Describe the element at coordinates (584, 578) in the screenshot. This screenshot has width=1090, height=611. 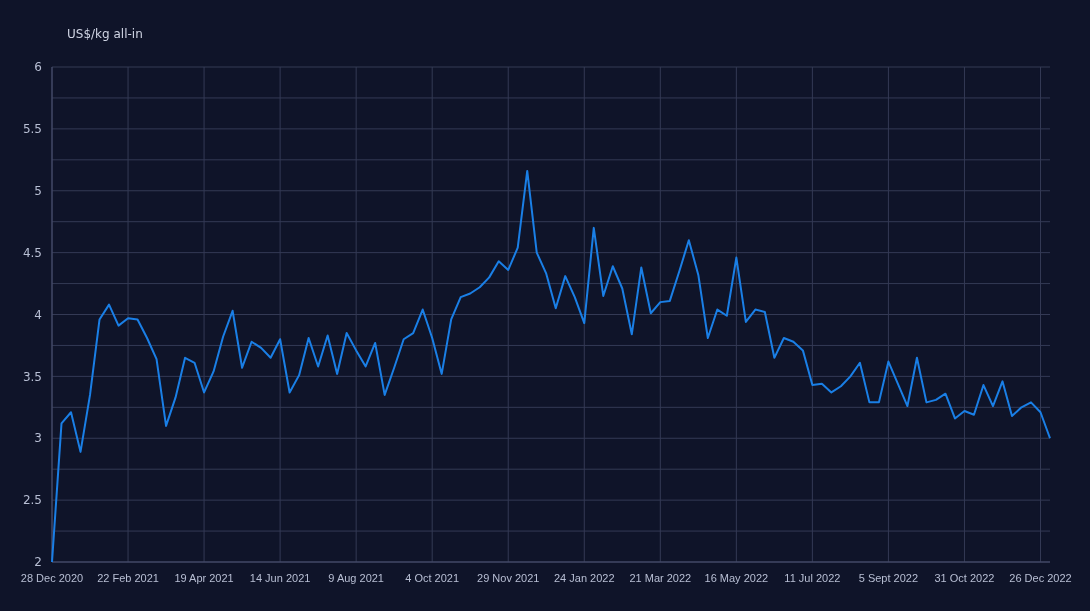
I see `x-tick-label: 24 Jan 2022` at that location.